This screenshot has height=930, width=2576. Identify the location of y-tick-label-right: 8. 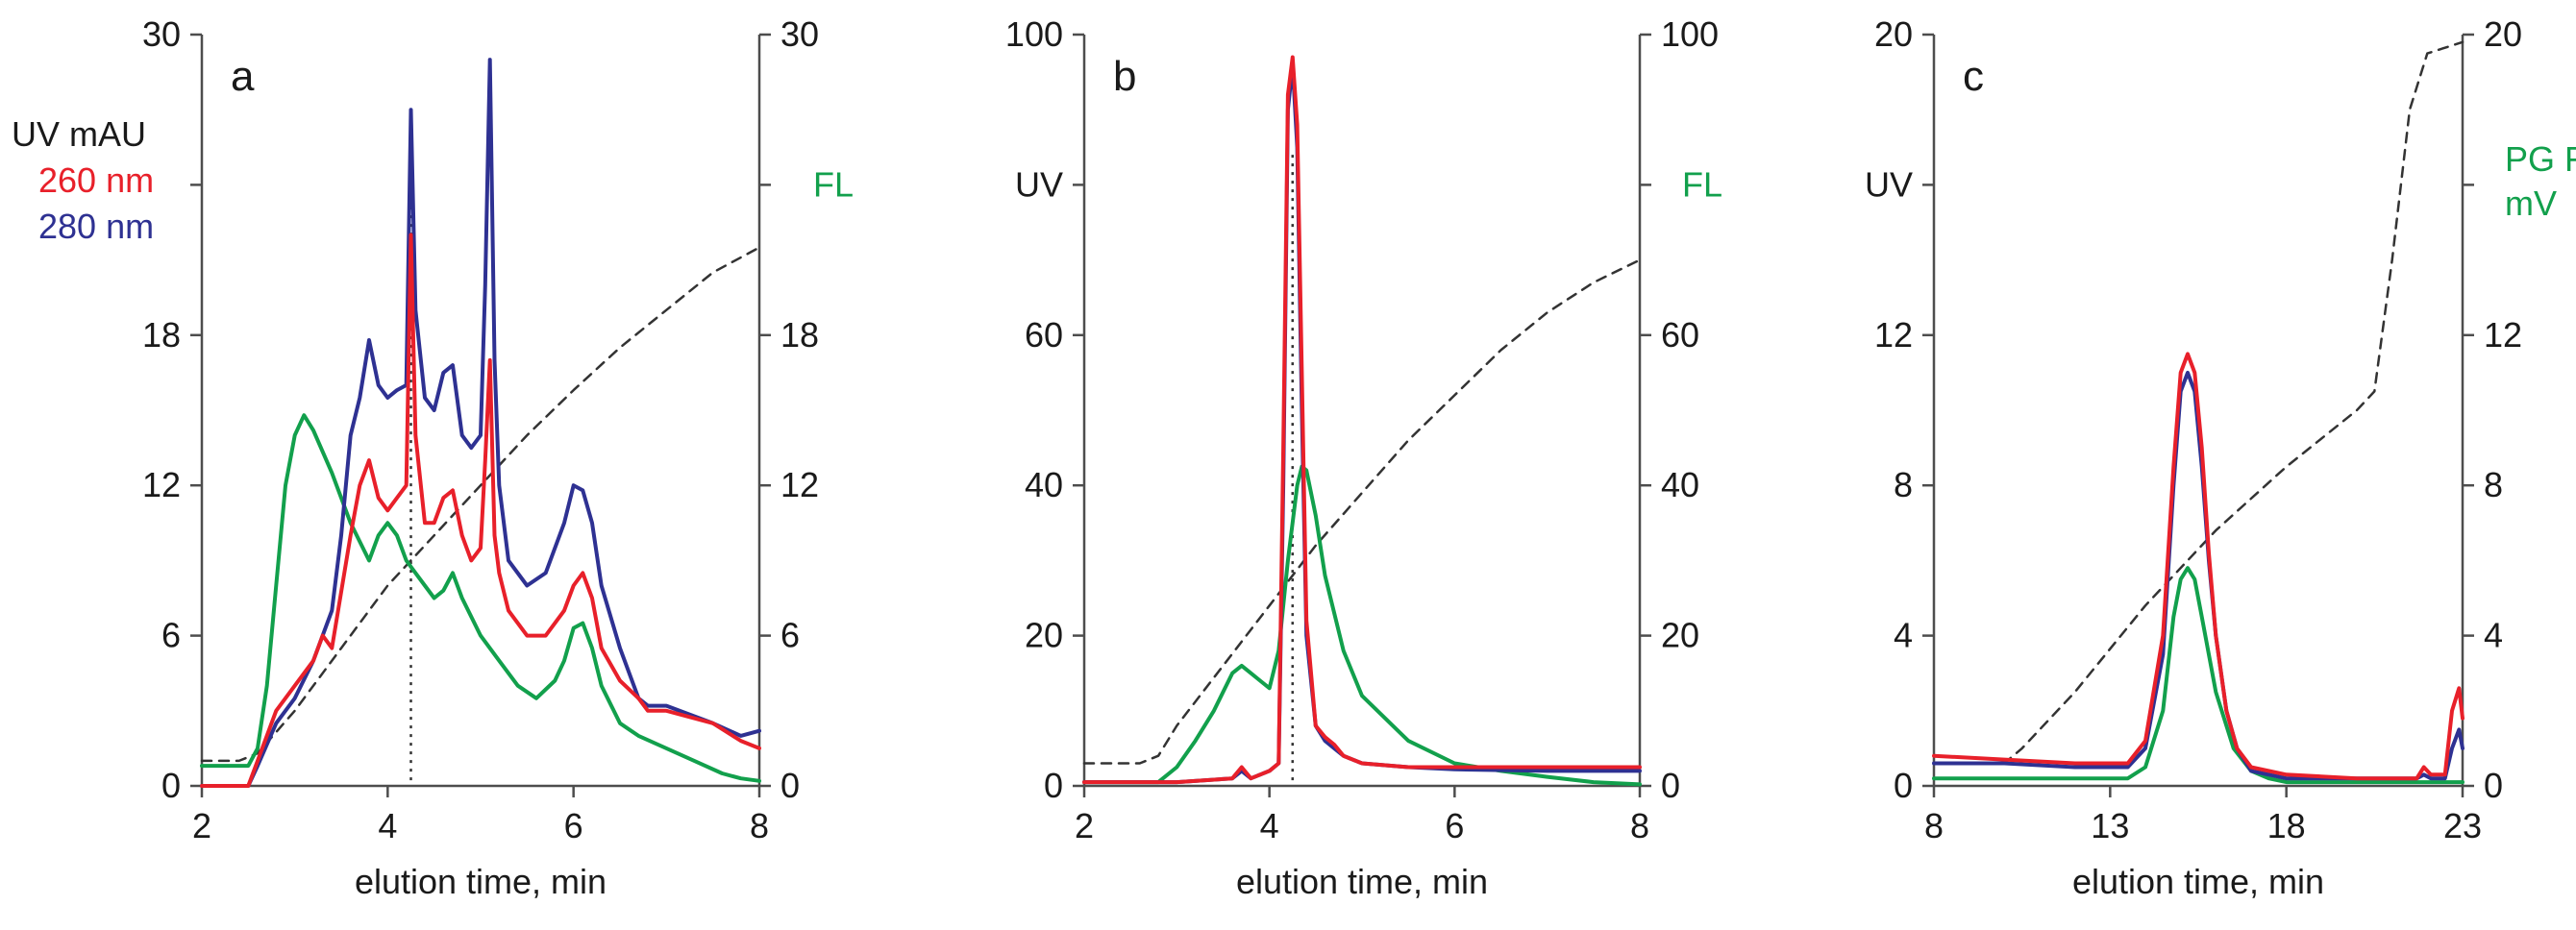
(2493, 484).